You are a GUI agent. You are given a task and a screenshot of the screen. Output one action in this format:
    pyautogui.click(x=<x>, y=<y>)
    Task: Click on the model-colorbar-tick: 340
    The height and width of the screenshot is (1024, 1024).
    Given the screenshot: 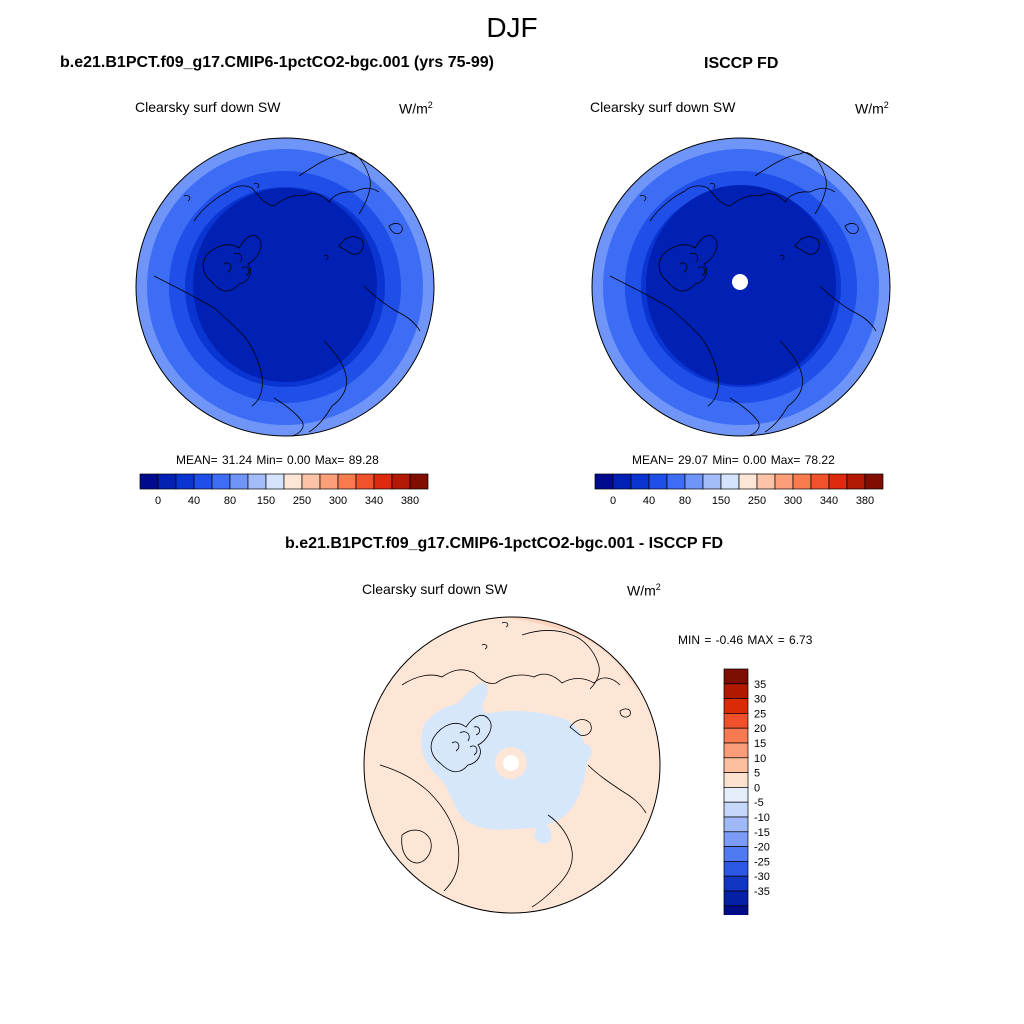 What is the action you would take?
    pyautogui.click(x=374, y=501)
    